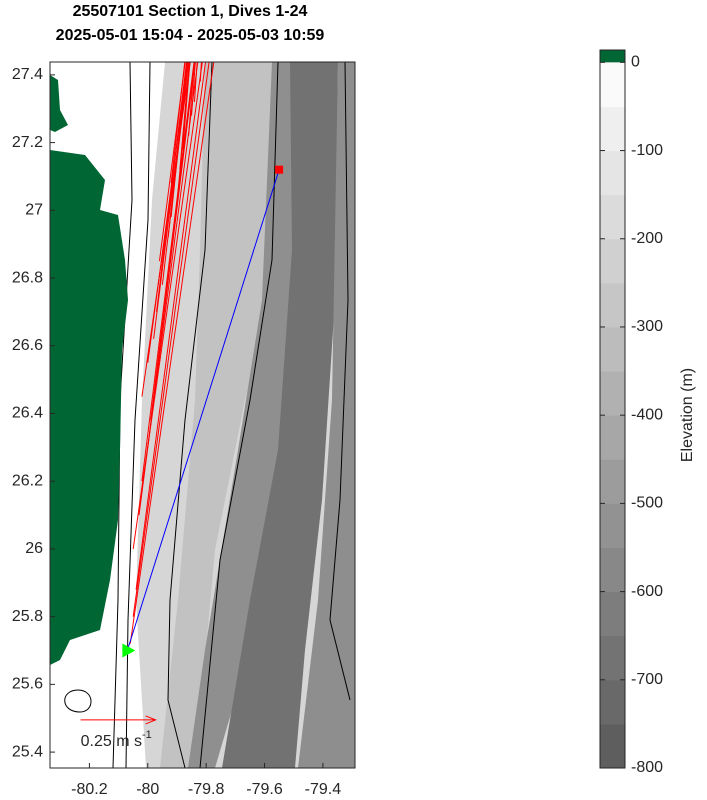  Describe the element at coordinates (34, 210) in the screenshot. I see `y-tick-label: 27` at that location.